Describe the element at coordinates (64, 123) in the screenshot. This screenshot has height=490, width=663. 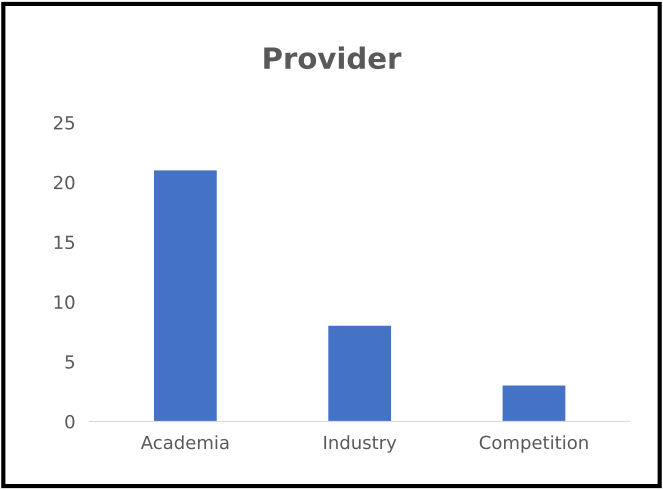
I see `y-tick-label: 25` at that location.